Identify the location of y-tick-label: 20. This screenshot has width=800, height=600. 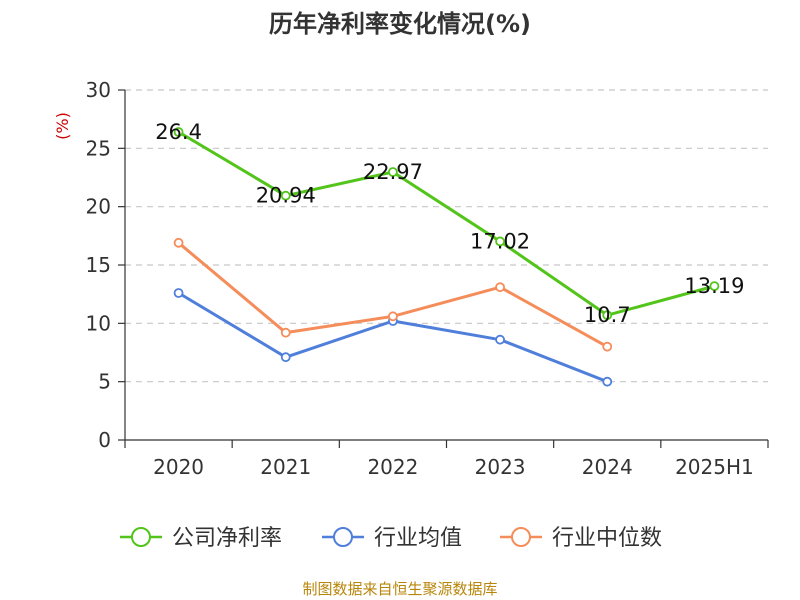
(98, 207).